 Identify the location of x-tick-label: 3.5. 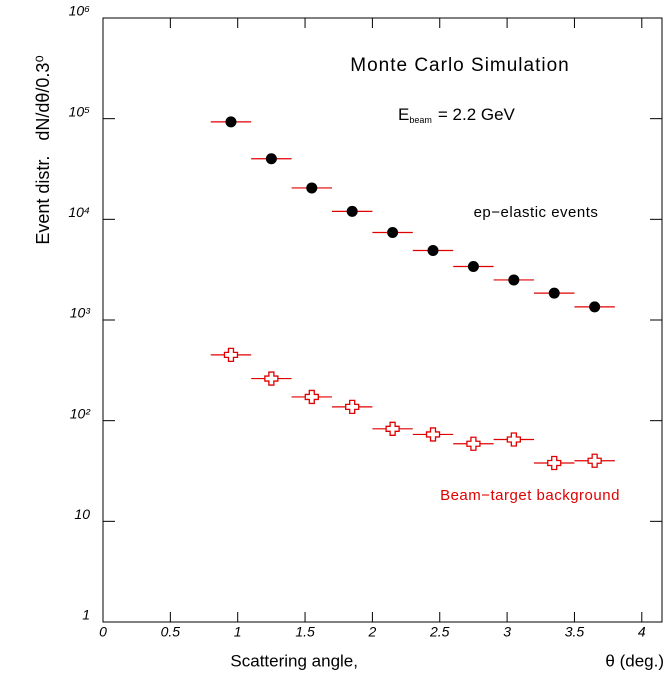
(575, 632).